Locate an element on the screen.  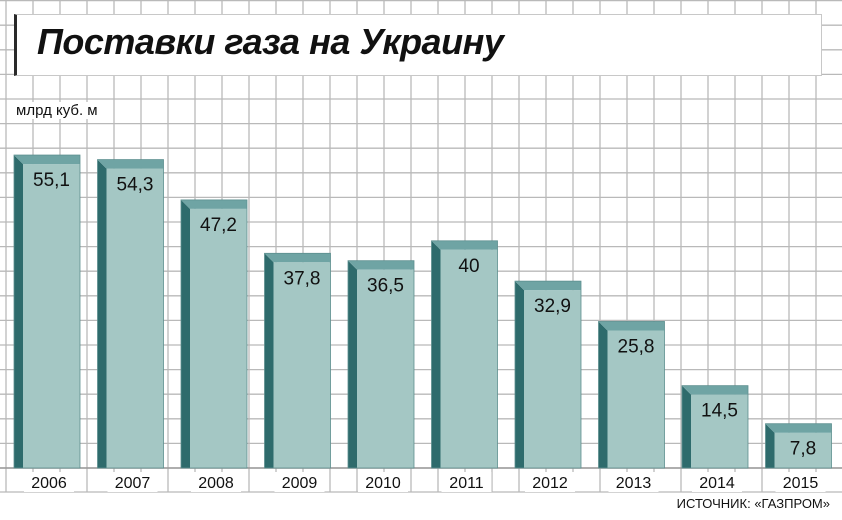
bar-value-label: 7,8 is located at coordinates (803, 449).